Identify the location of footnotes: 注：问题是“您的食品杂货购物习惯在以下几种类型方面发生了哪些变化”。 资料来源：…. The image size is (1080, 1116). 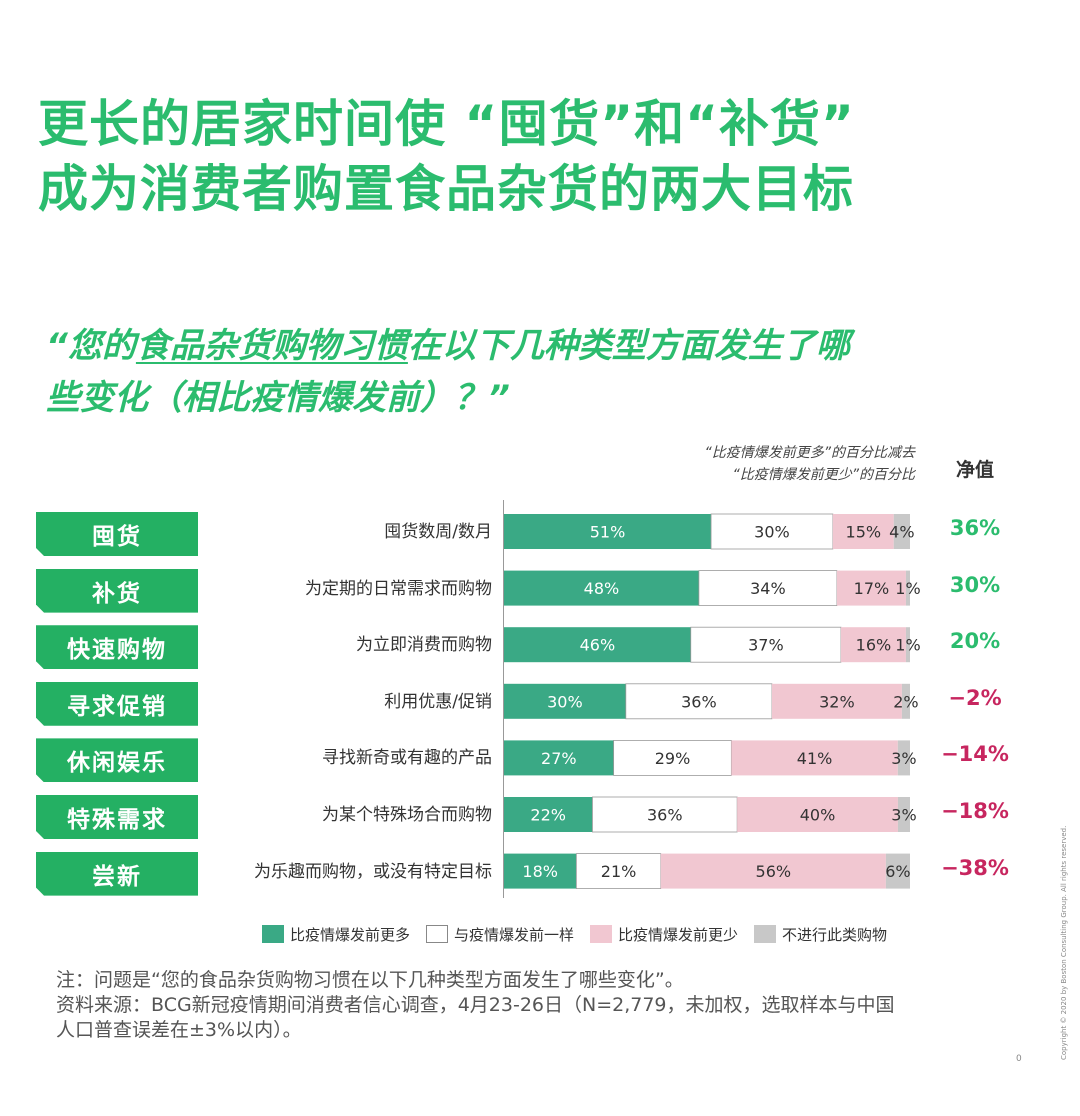
(551, 1005).